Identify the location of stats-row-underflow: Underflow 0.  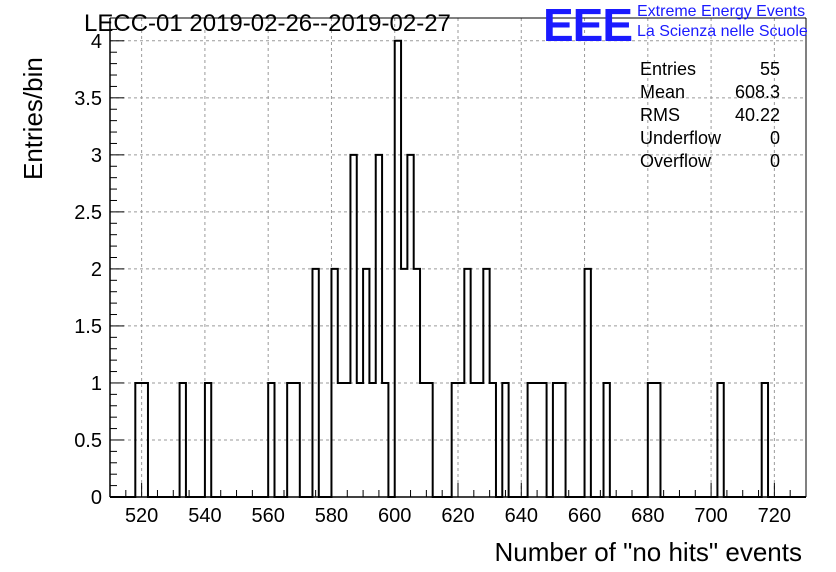
(710, 138).